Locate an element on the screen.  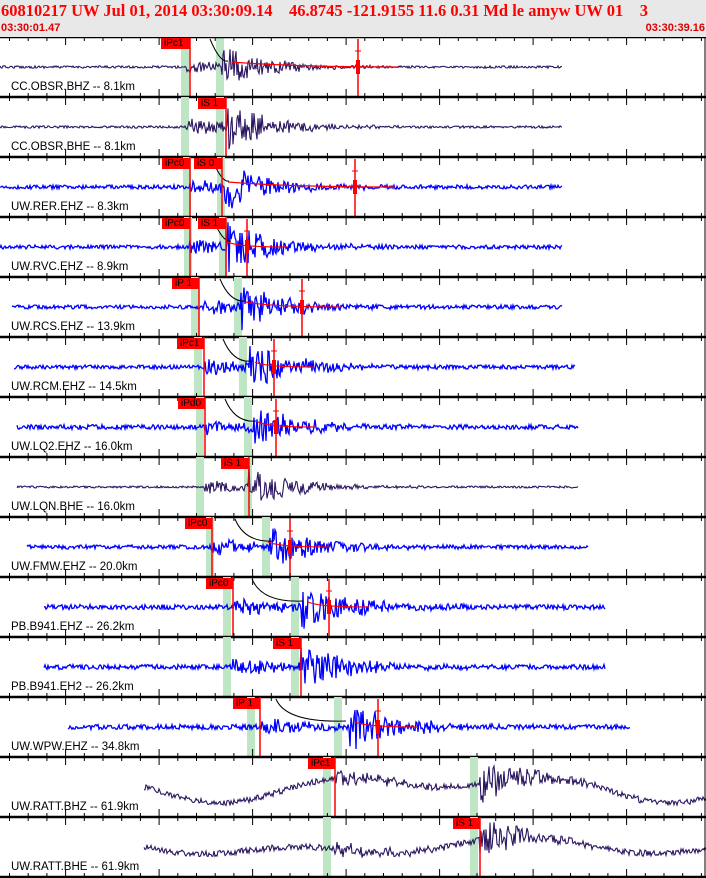
pick-label: iPd0 is located at coordinates (191, 403).